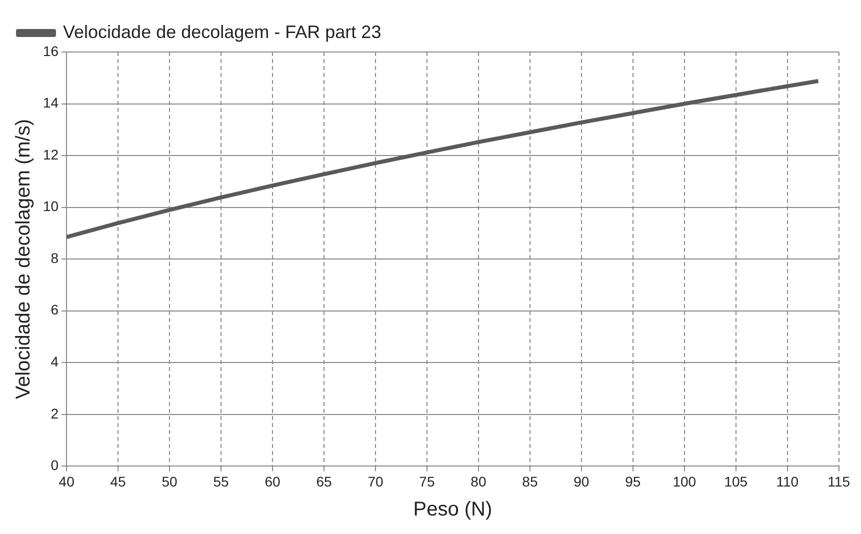 The image size is (861, 534). What do you see at coordinates (684, 481) in the screenshot?
I see `x-tick-label: 100` at bounding box center [684, 481].